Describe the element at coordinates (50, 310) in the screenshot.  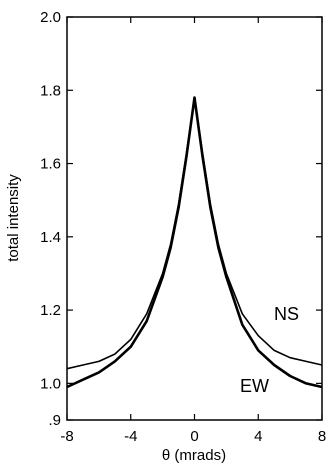
I see `y-tick-label: 1.2` at that location.